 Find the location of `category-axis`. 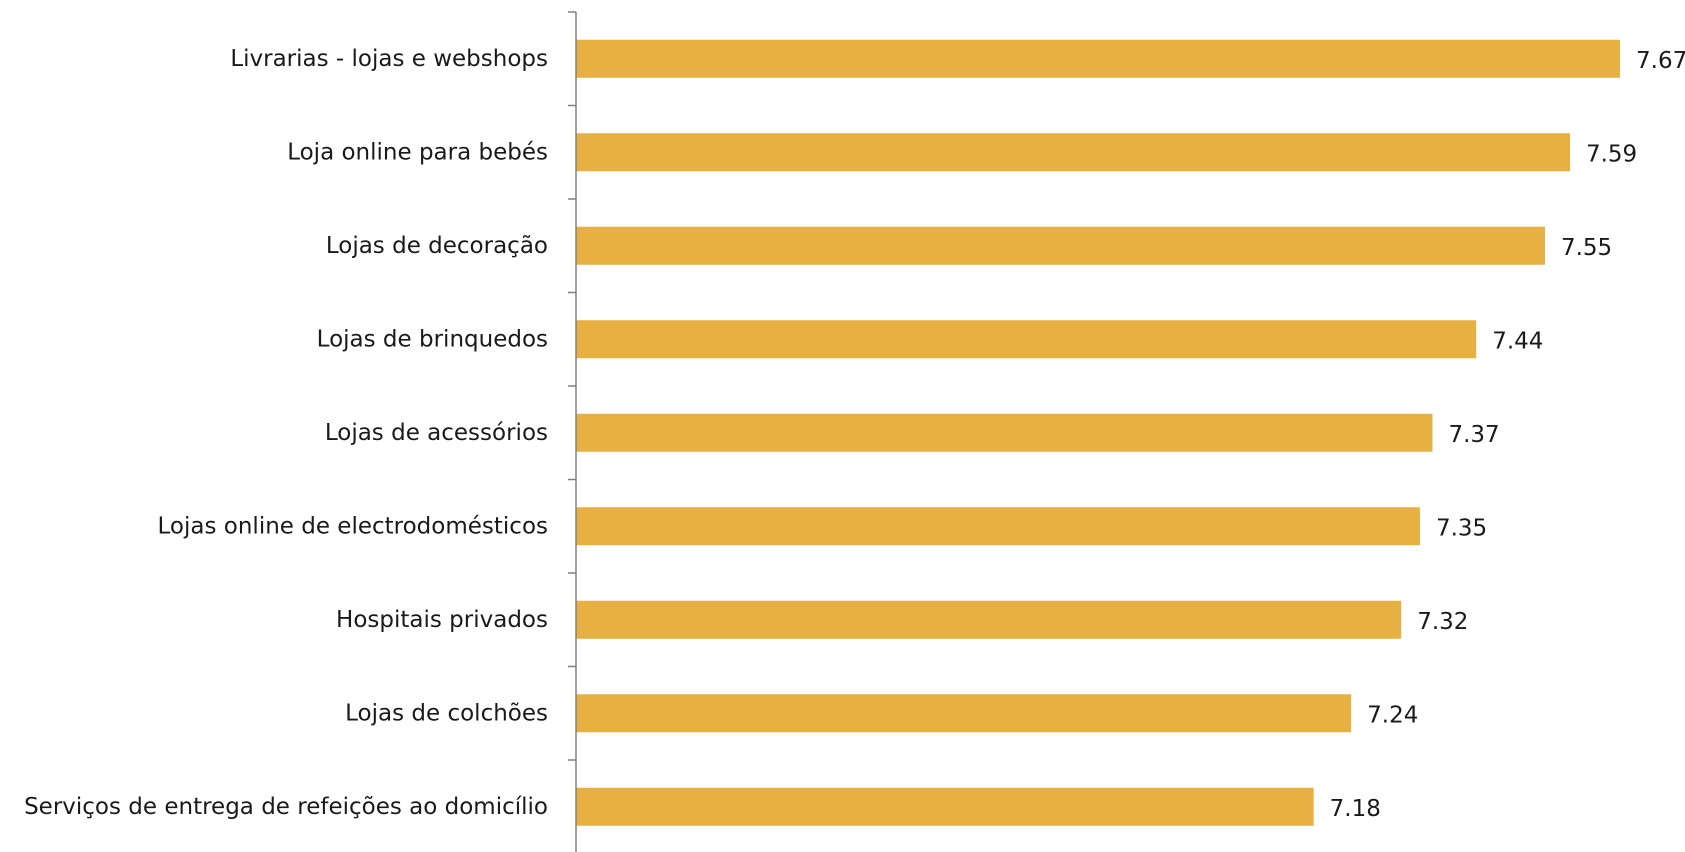

category-axis is located at coordinates (572, 431).